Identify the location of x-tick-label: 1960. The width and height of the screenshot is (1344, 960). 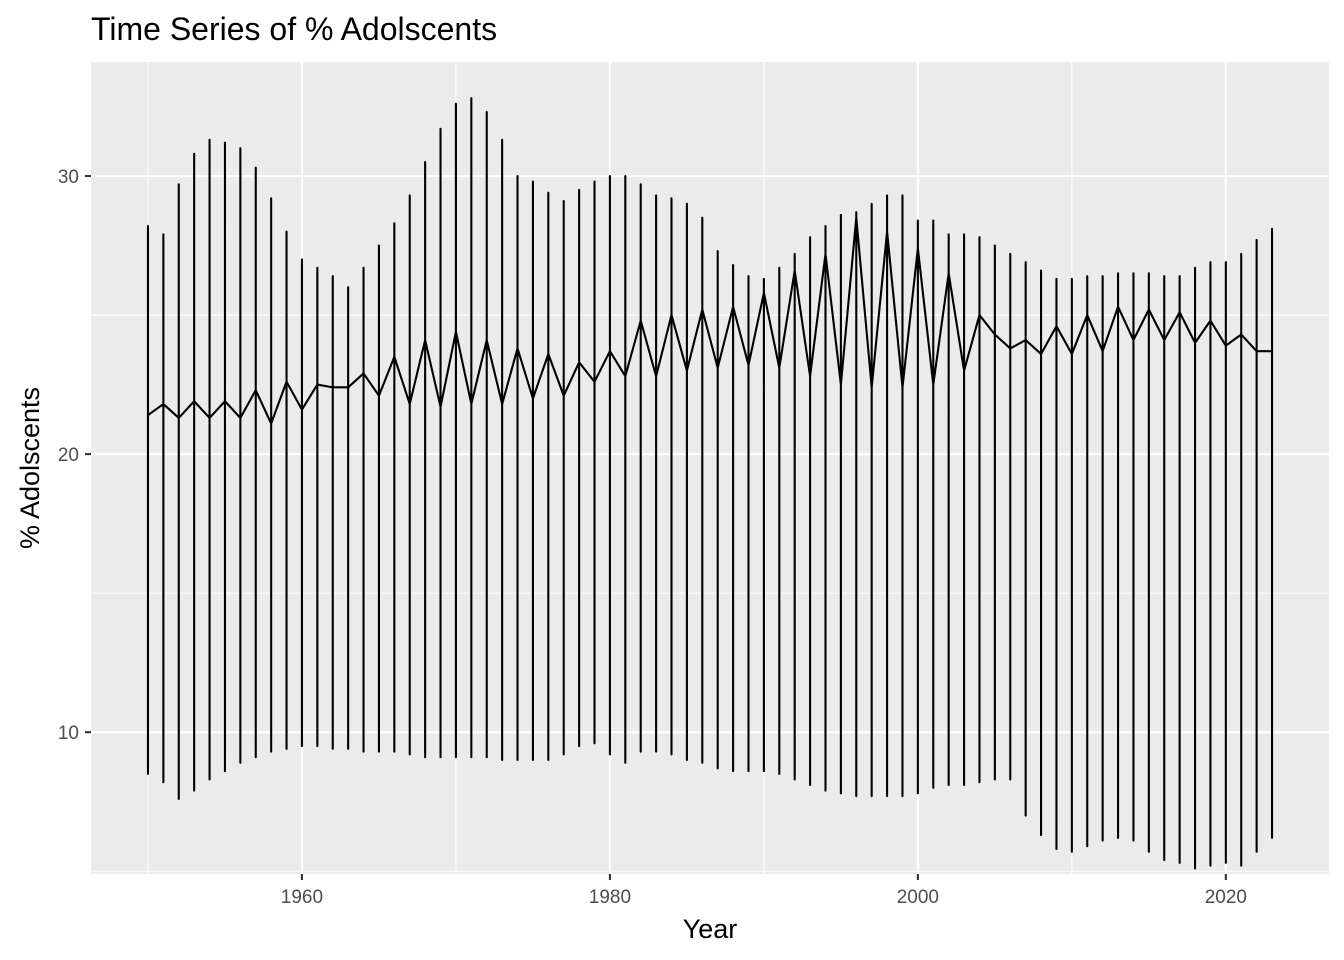
(302, 897).